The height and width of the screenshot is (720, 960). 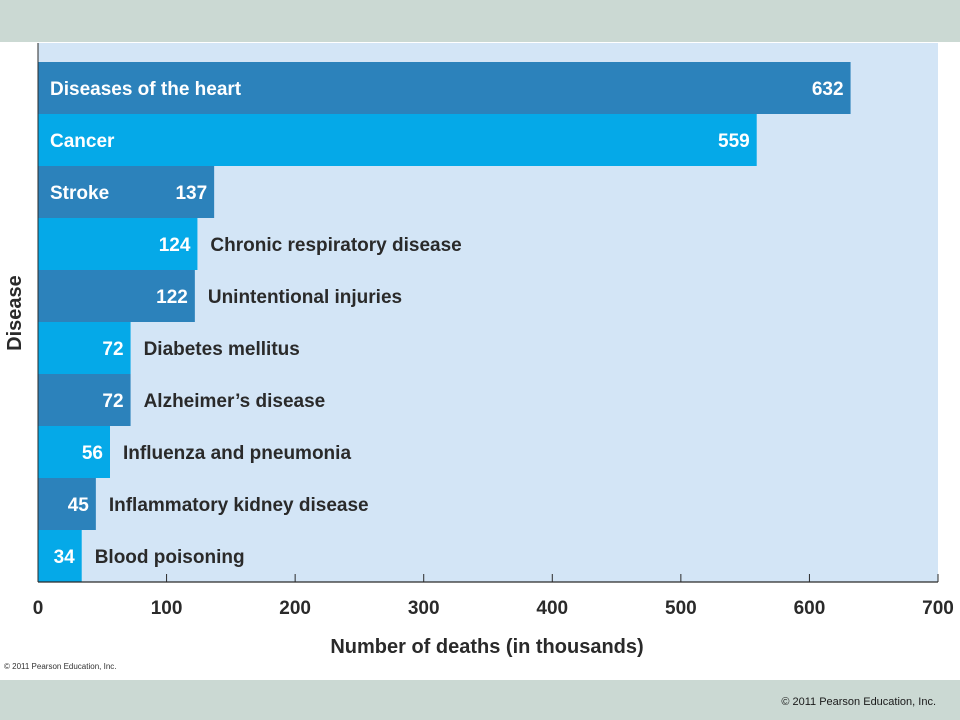 I want to click on bar-category-label: Unintentional injuries, so click(x=305, y=297).